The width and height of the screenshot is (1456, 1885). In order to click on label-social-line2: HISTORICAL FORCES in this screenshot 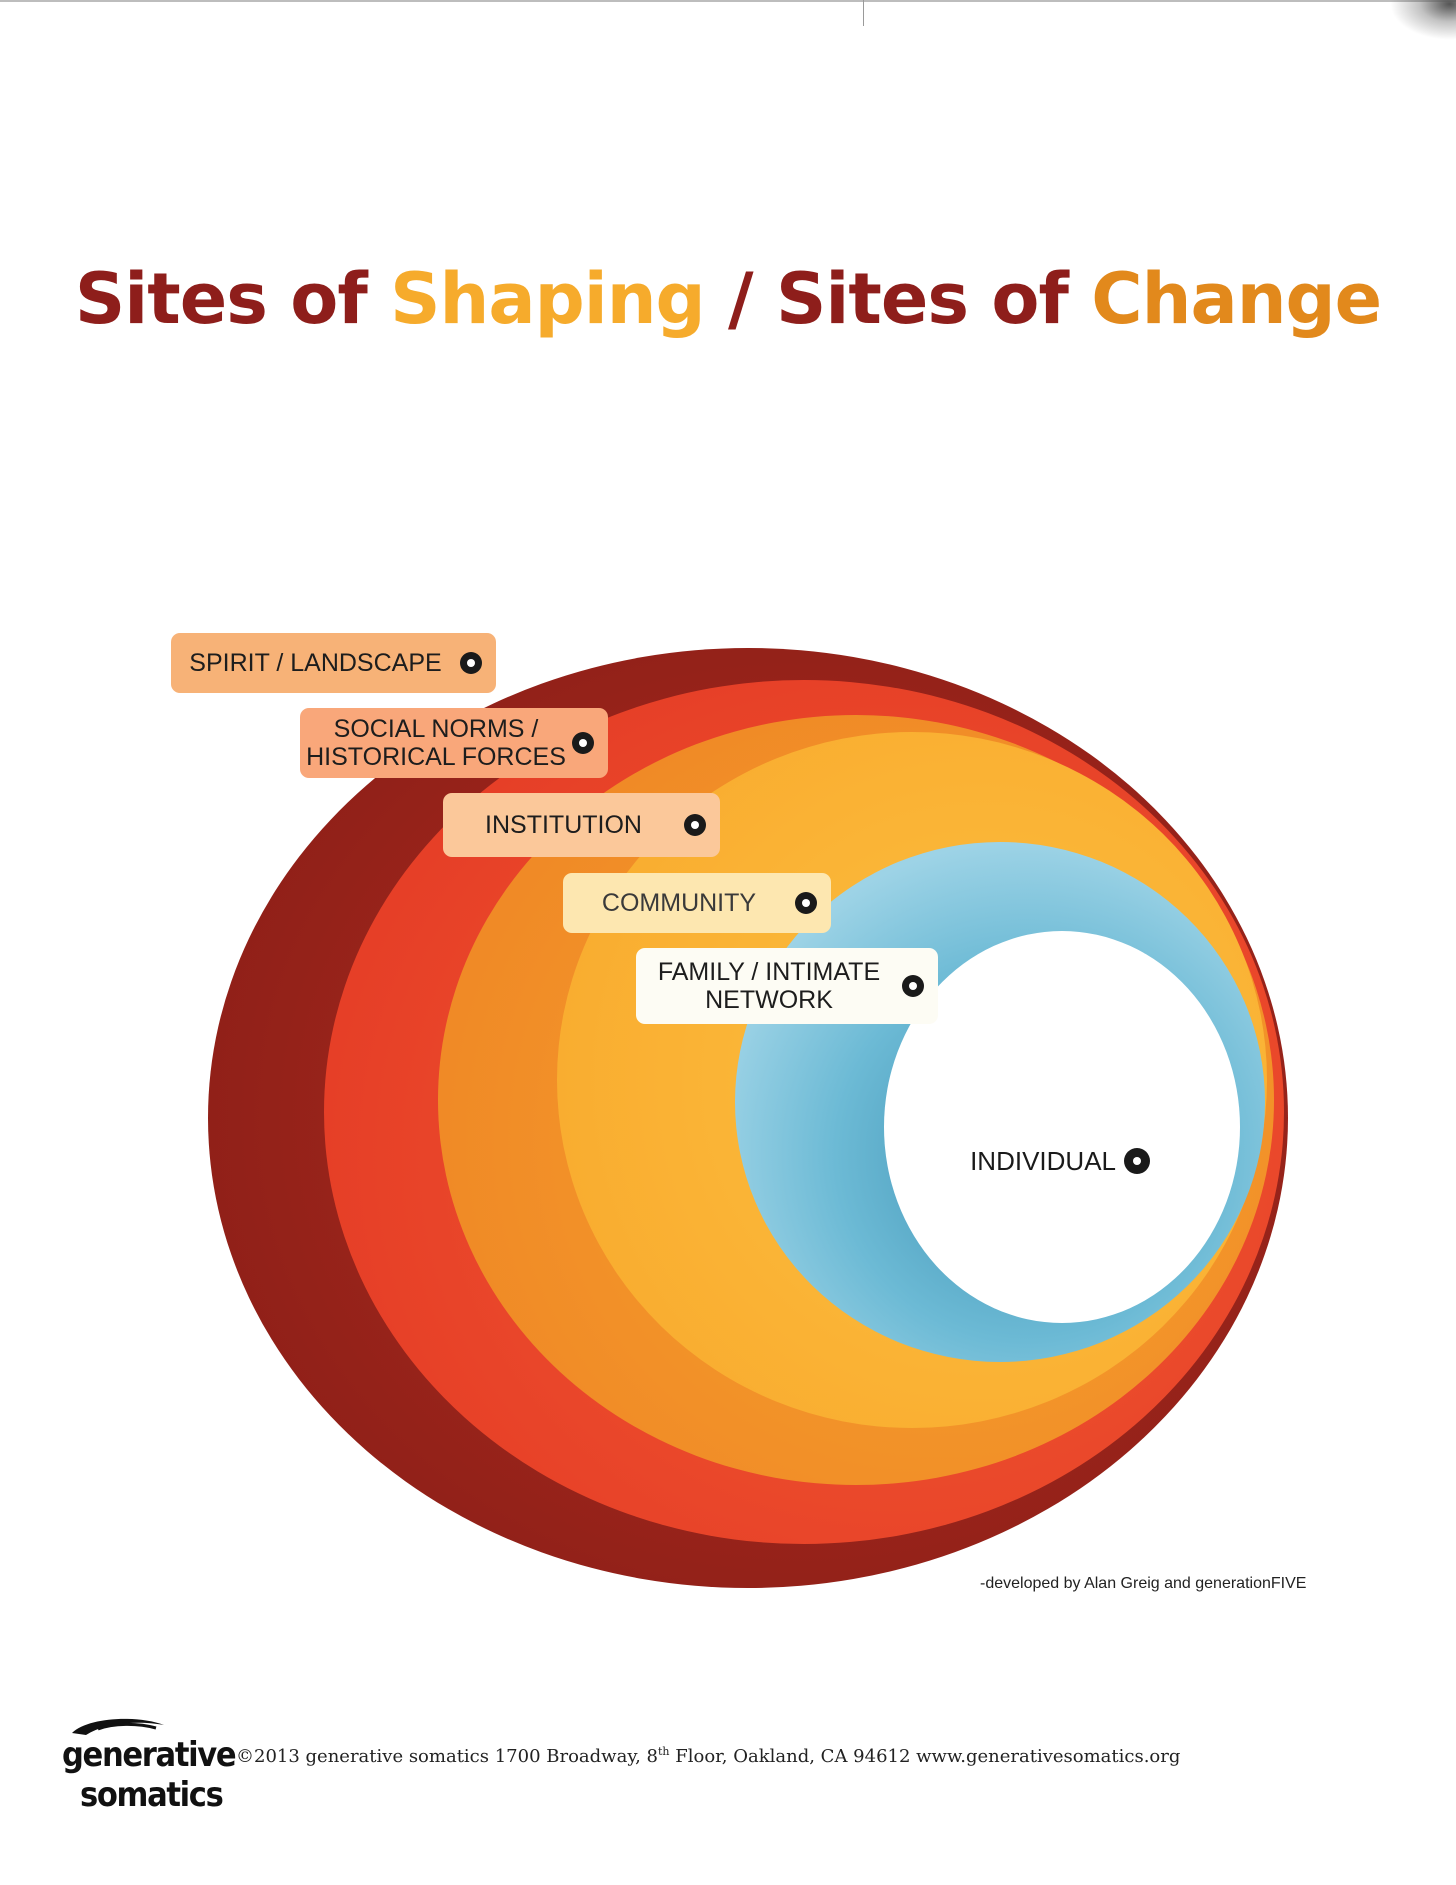, I will do `click(436, 757)`.